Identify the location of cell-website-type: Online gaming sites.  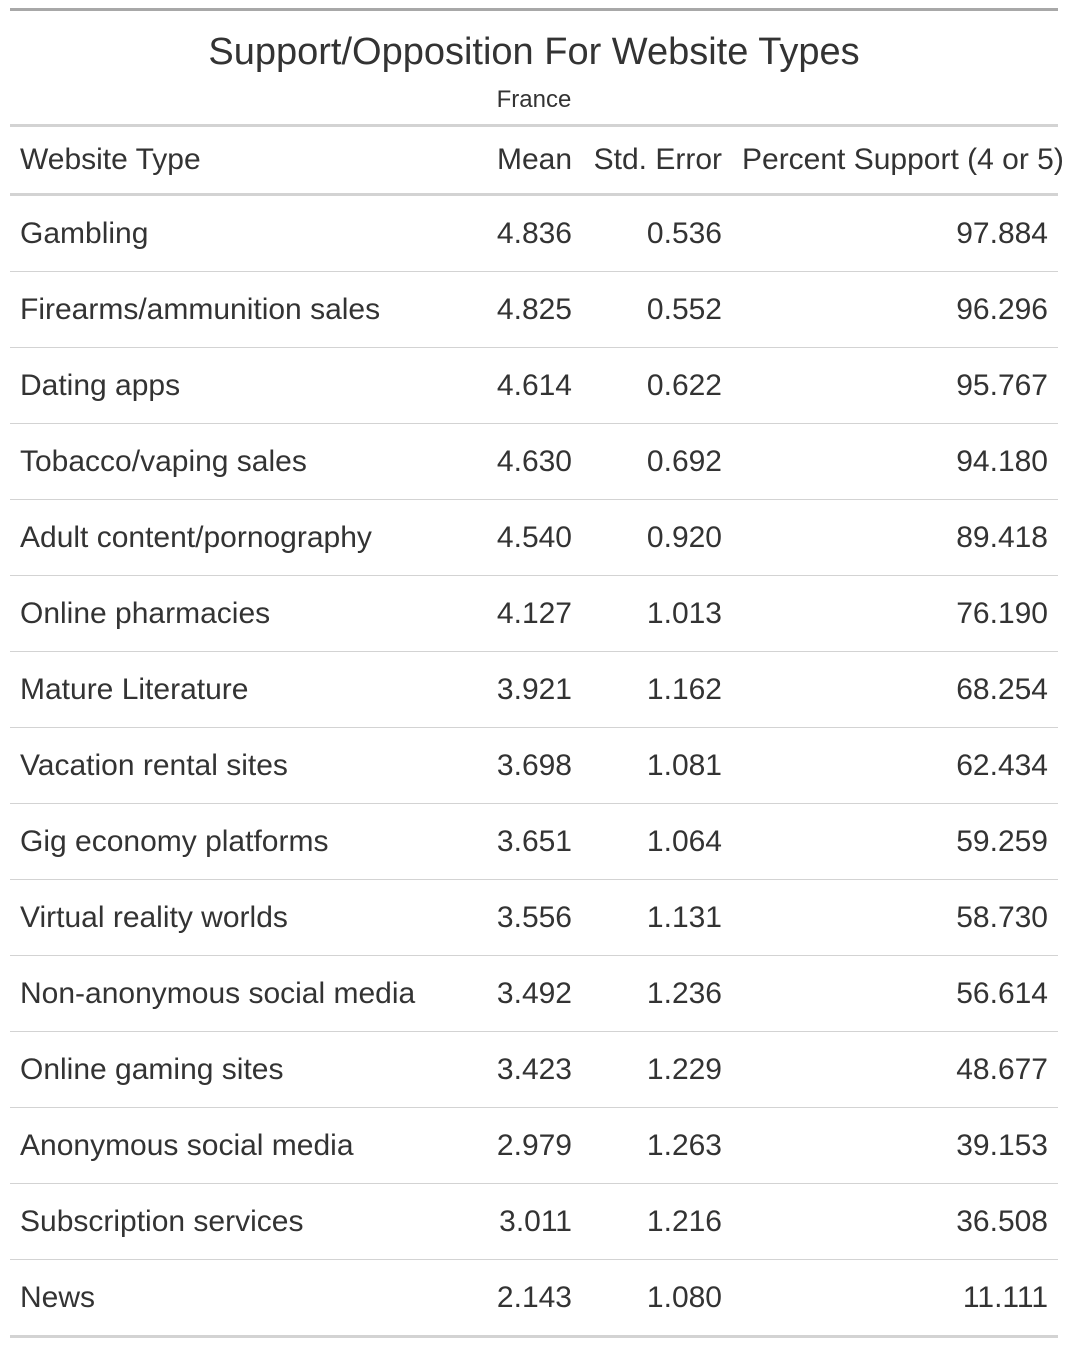
(152, 1069).